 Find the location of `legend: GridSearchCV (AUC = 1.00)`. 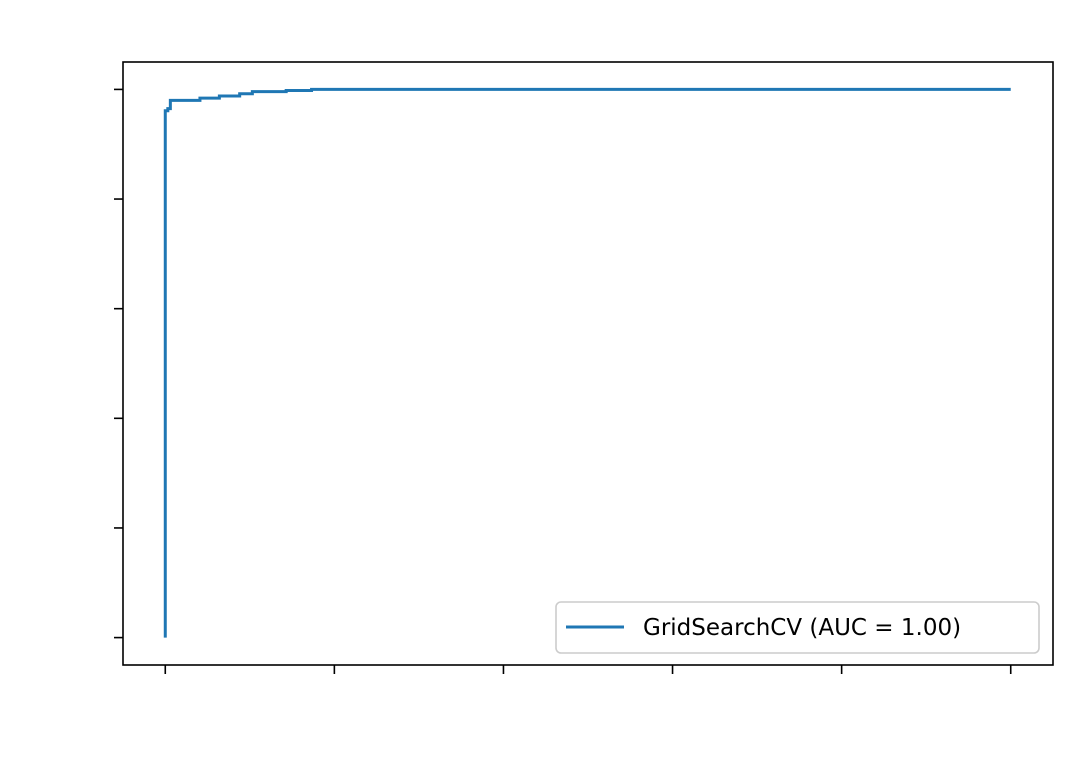

legend: GridSearchCV (AUC = 1.00) is located at coordinates (797, 627).